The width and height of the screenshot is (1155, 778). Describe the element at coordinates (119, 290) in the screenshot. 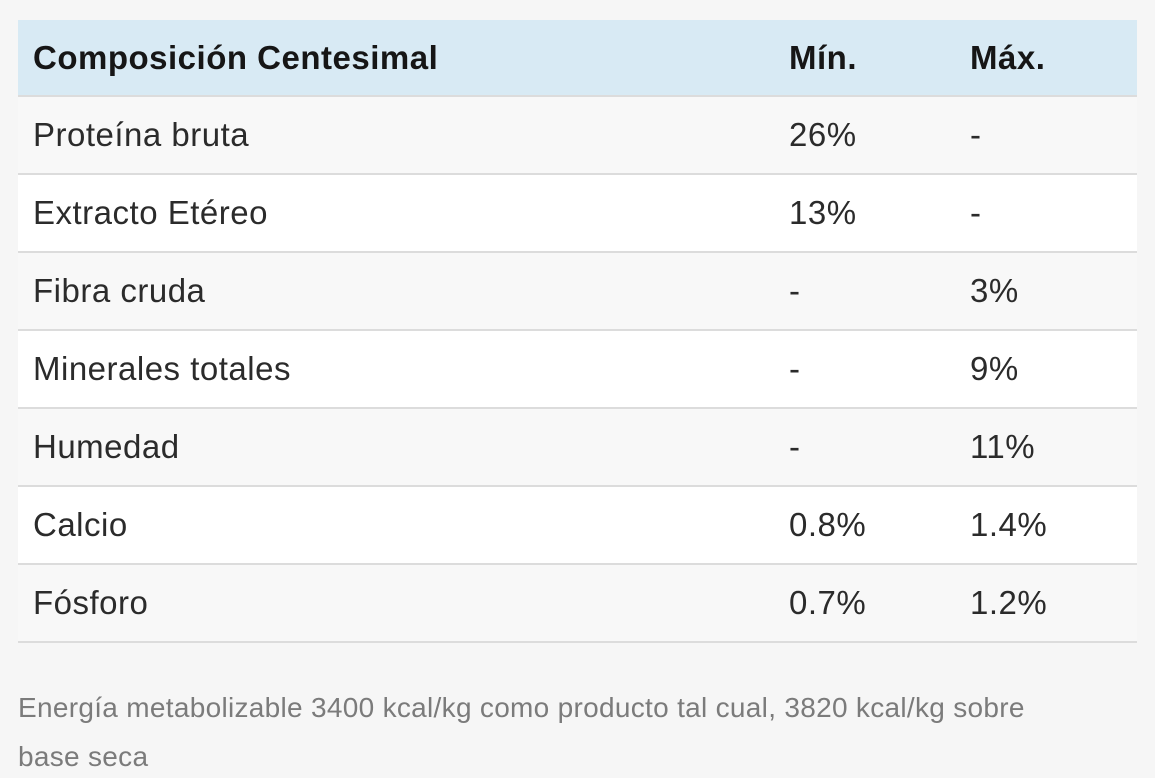

I see `row-name: Fibra cruda` at that location.